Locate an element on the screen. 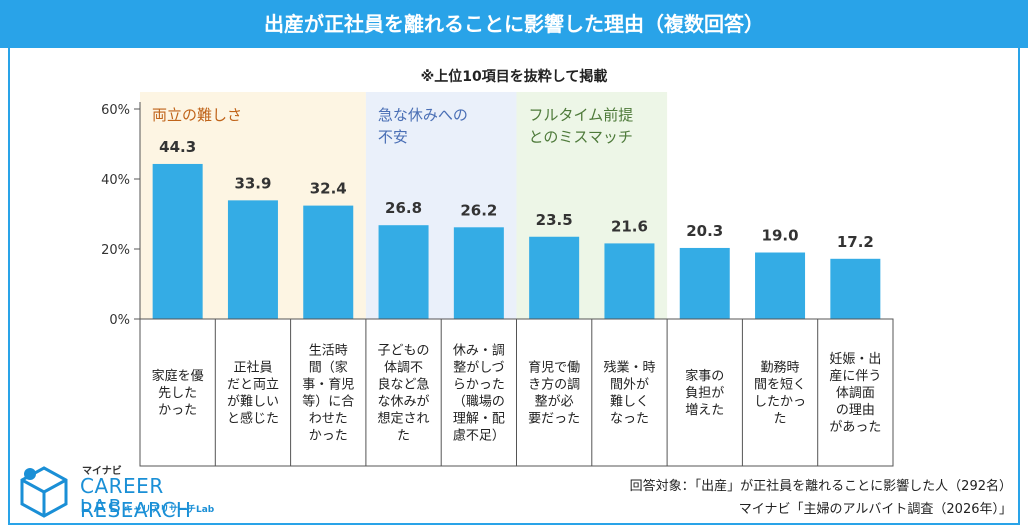  cube-logo-icon is located at coordinates (44, 492).